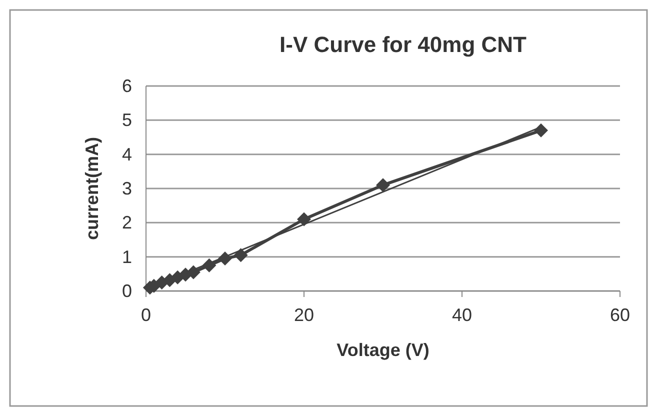 This screenshot has width=657, height=416. I want to click on y-tick-label: 2, so click(127, 222).